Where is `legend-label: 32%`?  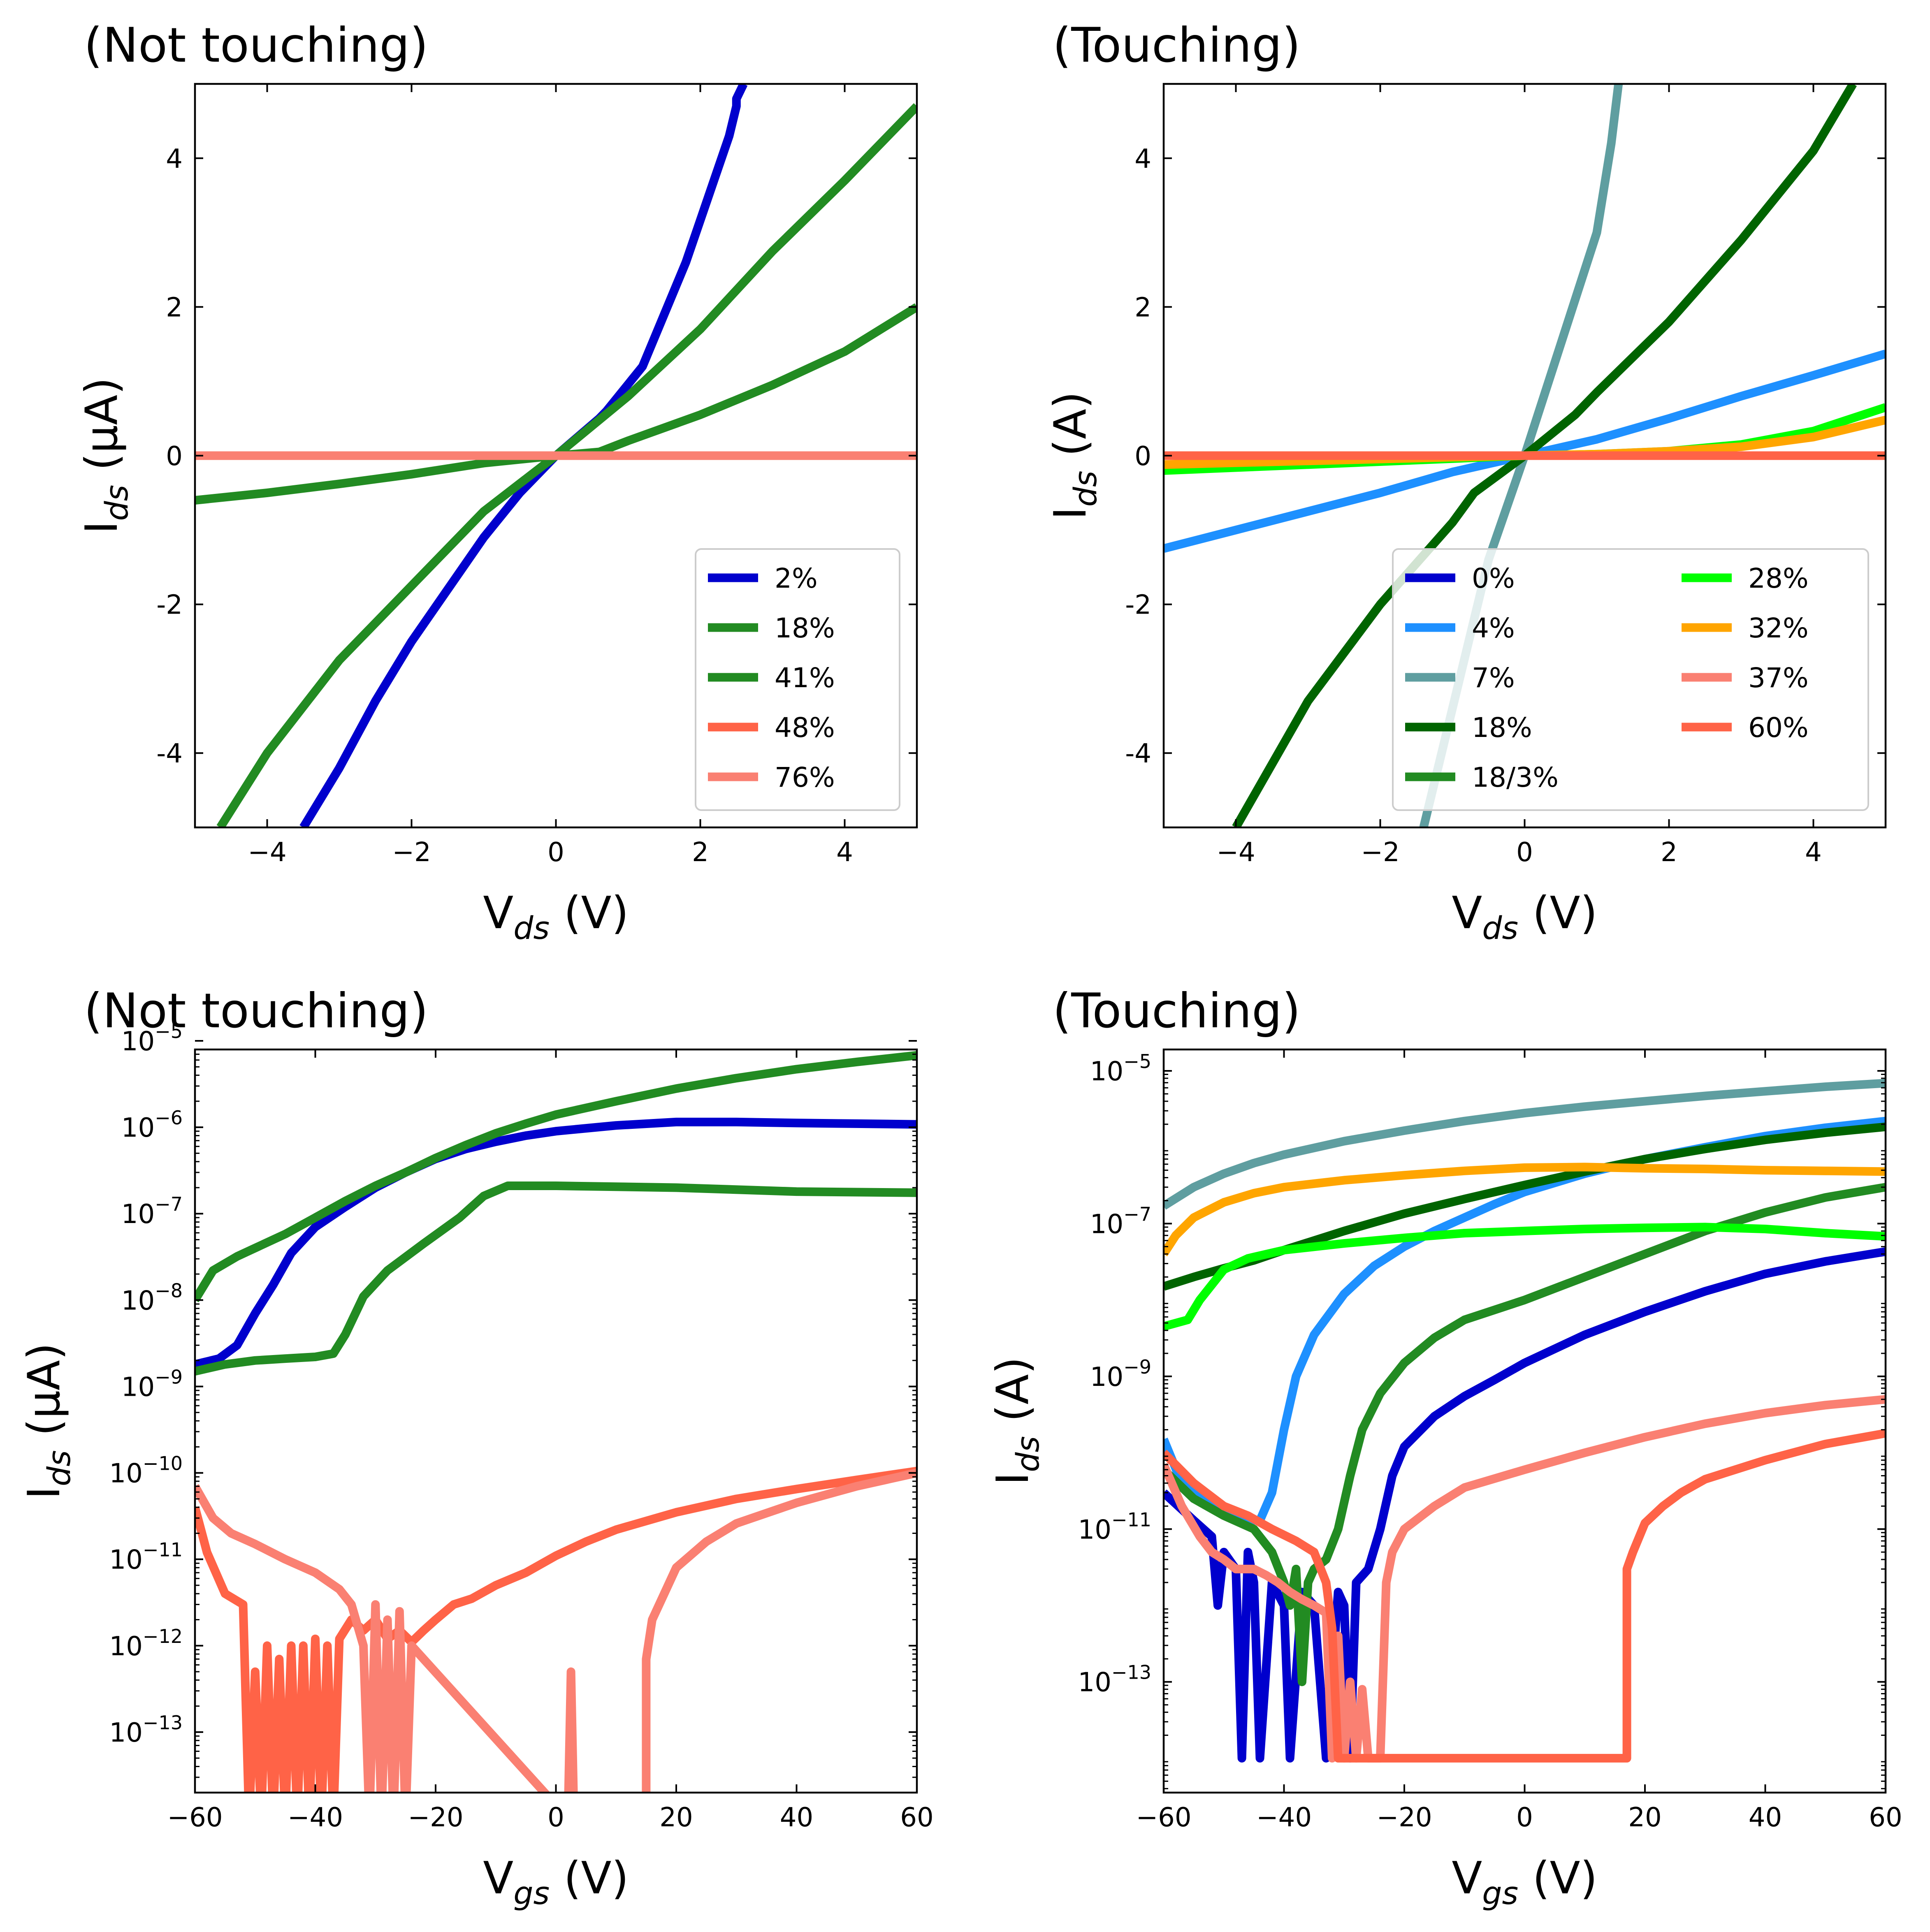 legend-label: 32% is located at coordinates (1778, 628).